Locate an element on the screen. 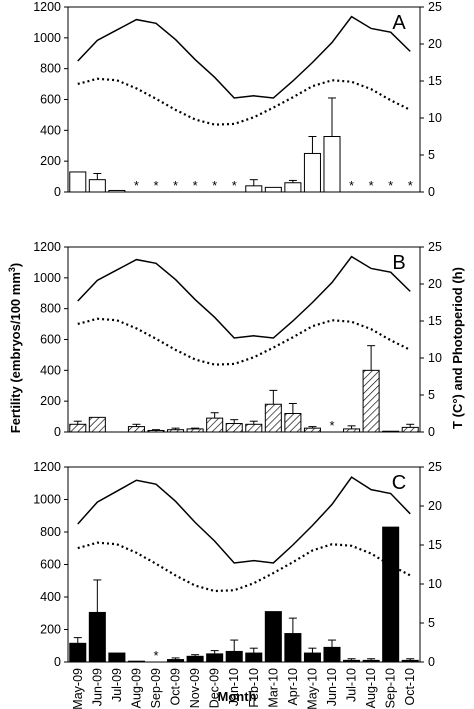  x-axis-title: Month is located at coordinates (237, 696).